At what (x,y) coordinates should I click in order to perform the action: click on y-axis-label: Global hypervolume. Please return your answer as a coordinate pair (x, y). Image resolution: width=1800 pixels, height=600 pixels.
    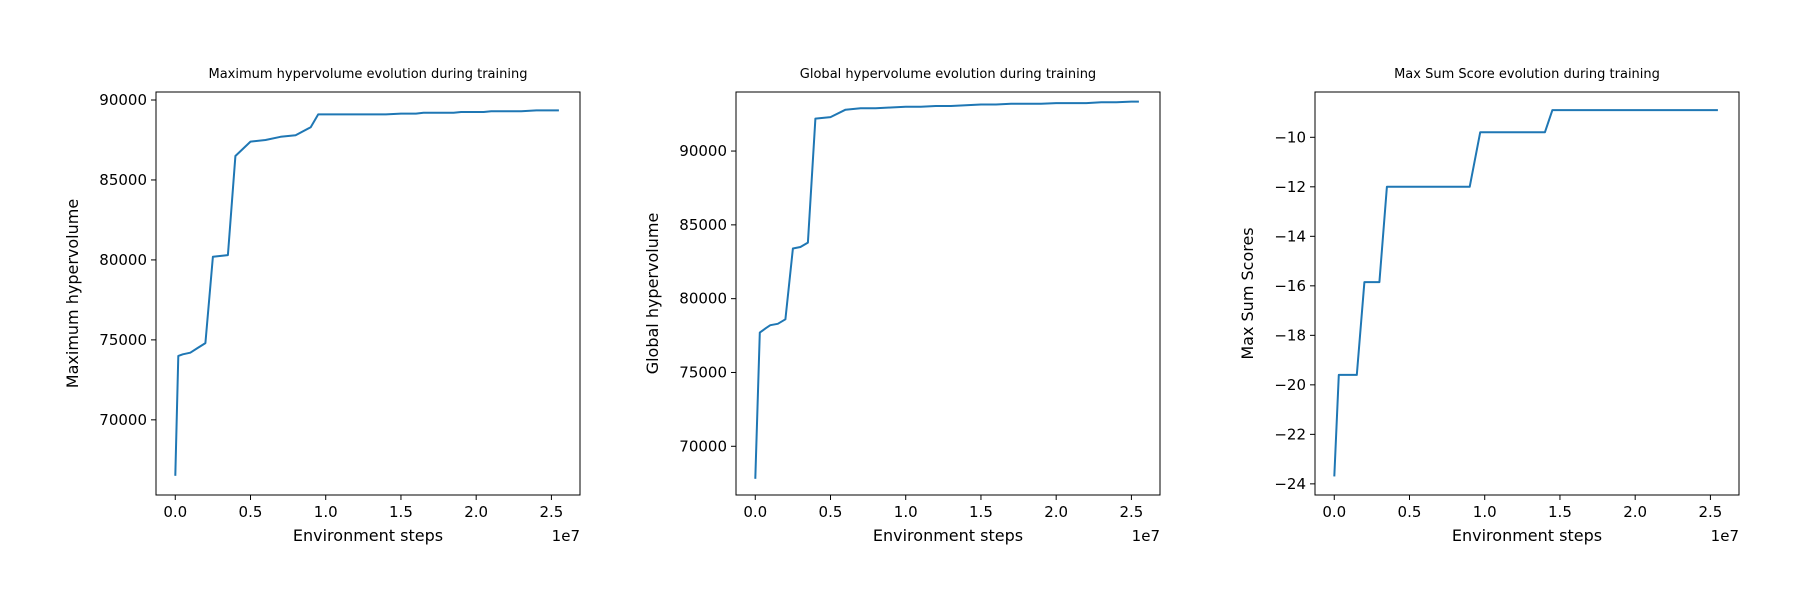
    Looking at the image, I should click on (652, 294).